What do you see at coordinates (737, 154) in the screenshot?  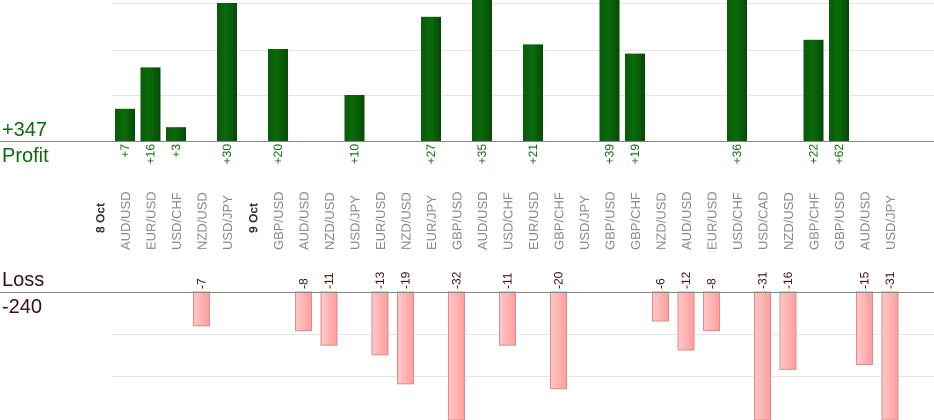 I see `profit-value-label: +36` at bounding box center [737, 154].